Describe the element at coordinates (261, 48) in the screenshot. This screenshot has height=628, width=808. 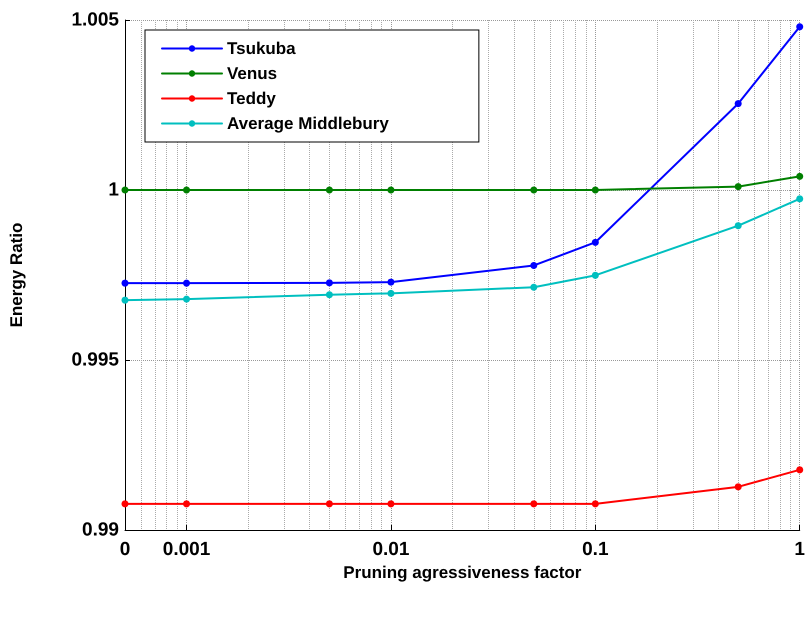
I see `legend-label: Tsukuba` at that location.